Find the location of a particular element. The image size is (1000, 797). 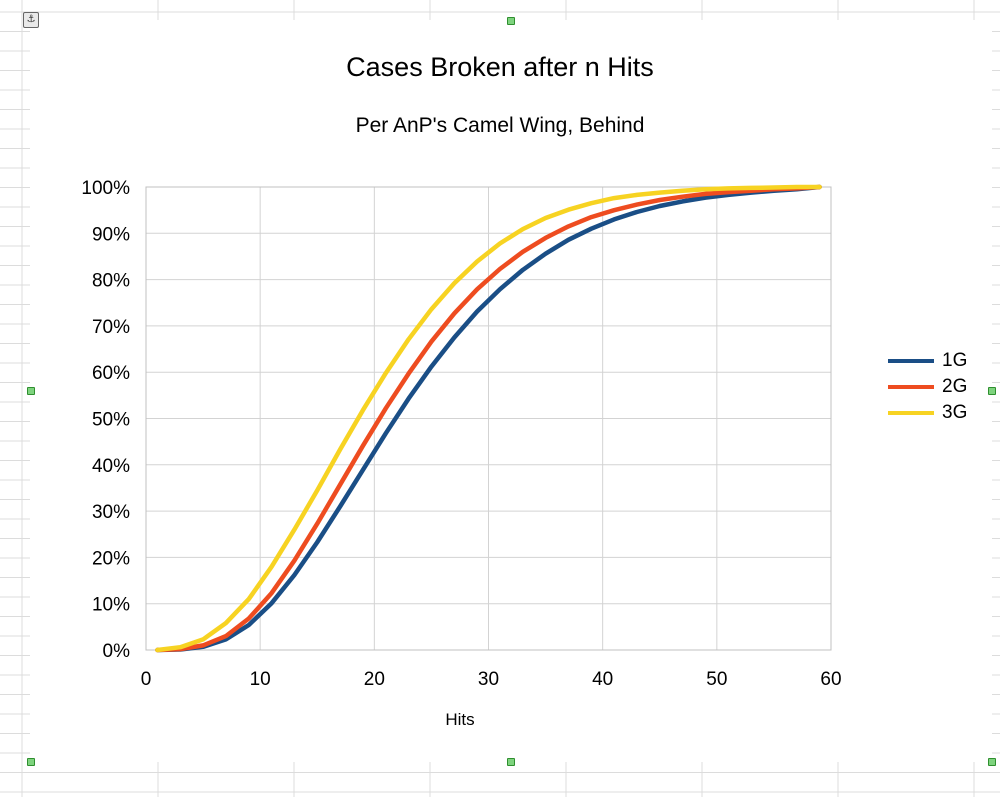

resize-handle-top is located at coordinates (511, 21).